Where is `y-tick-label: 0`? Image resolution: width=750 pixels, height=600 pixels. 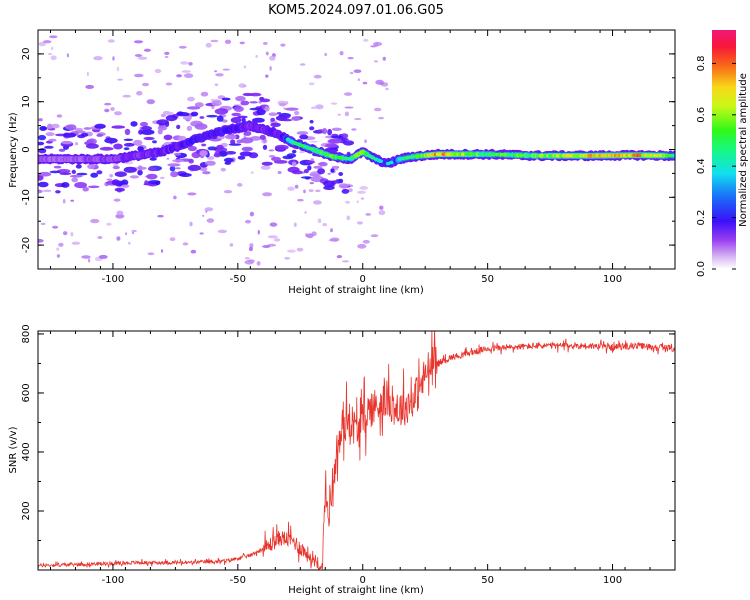
y-tick-label: 0 is located at coordinates (26, 149).